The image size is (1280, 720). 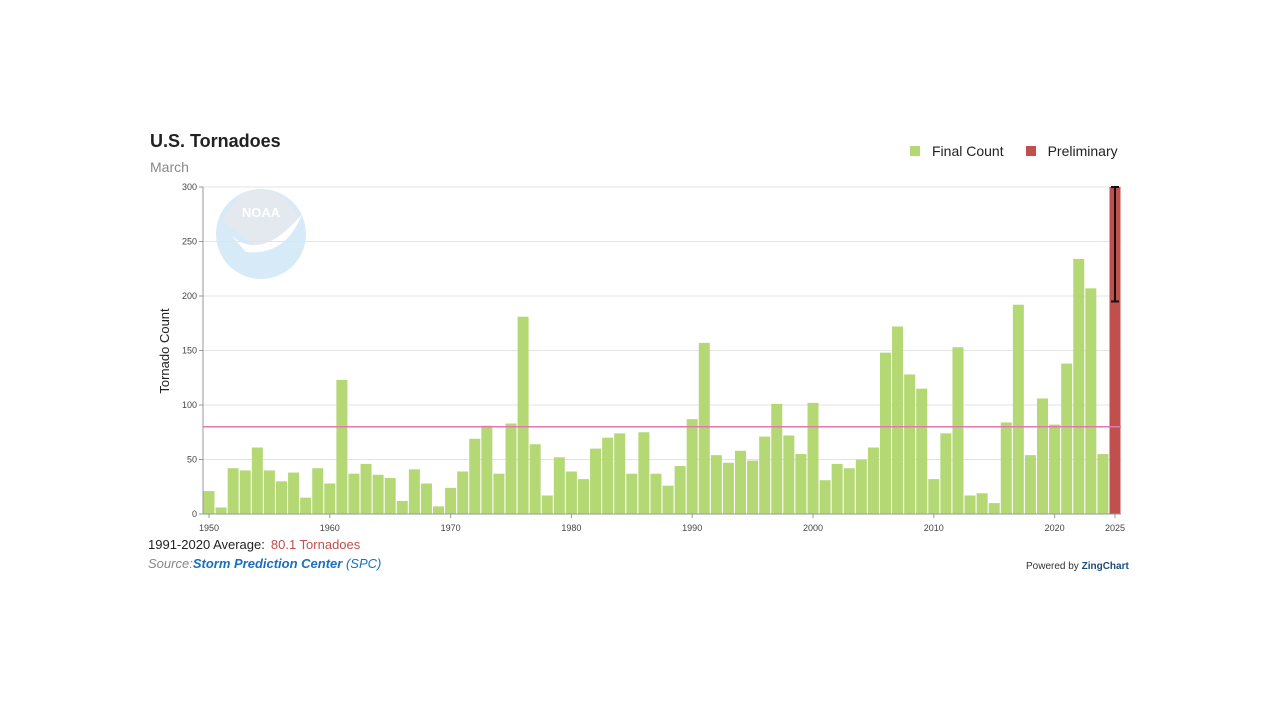 What do you see at coordinates (330, 498) in the screenshot?
I see `bar-final-1960` at bounding box center [330, 498].